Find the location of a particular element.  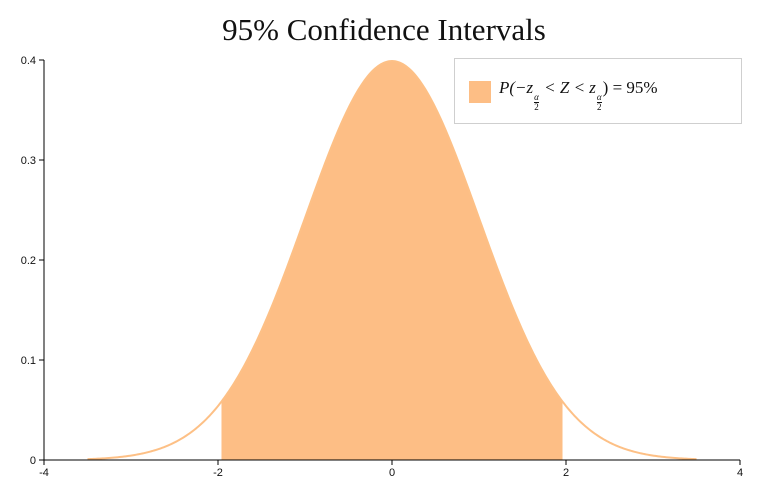

legend-label-close: ) = 95% is located at coordinates (630, 87).